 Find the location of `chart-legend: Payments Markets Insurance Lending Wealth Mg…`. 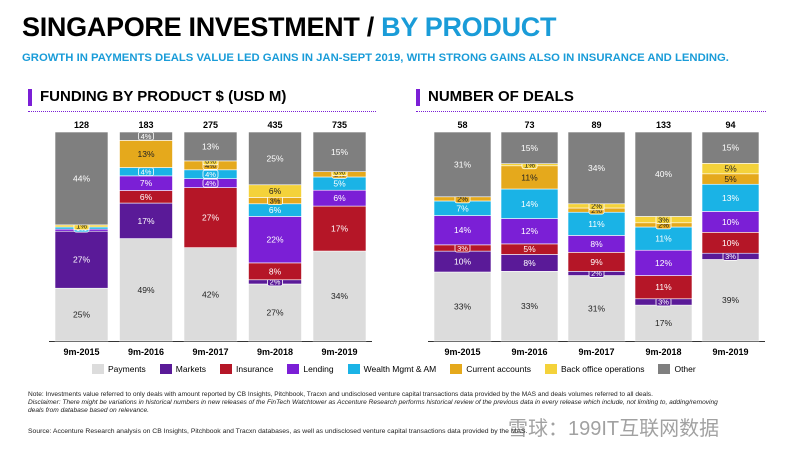

chart-legend: Payments Markets Insurance Lending Wealth Mg… is located at coordinates (401, 369).